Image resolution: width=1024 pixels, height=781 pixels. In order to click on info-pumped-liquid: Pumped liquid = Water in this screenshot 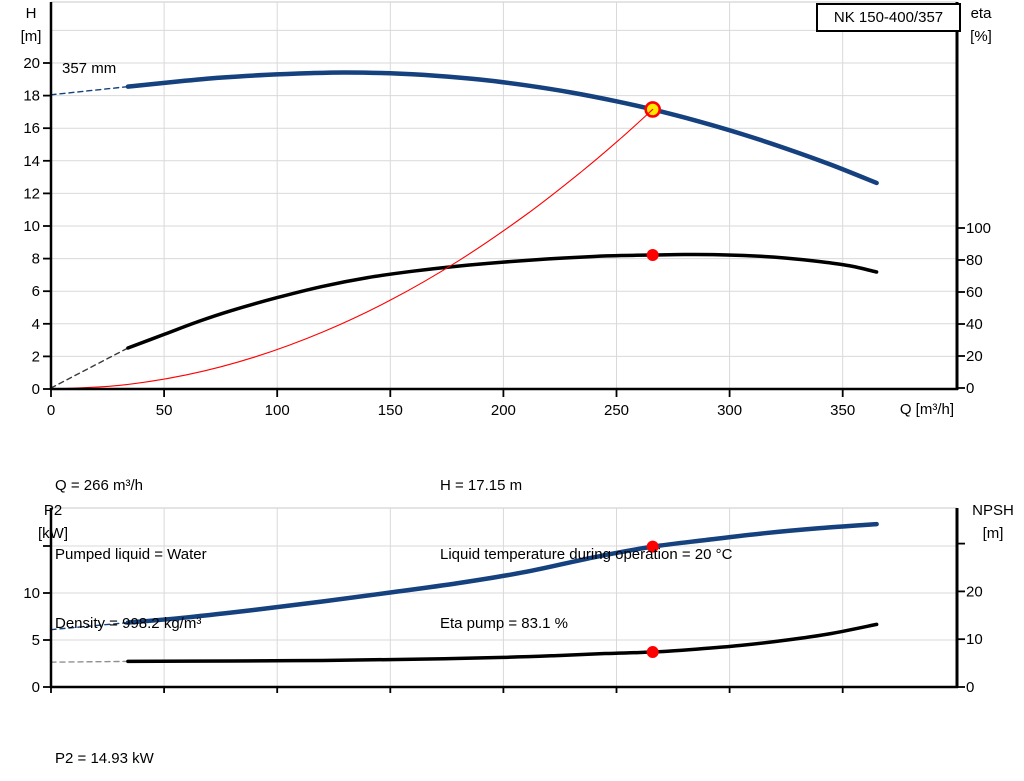, I will do `click(131, 554)`.